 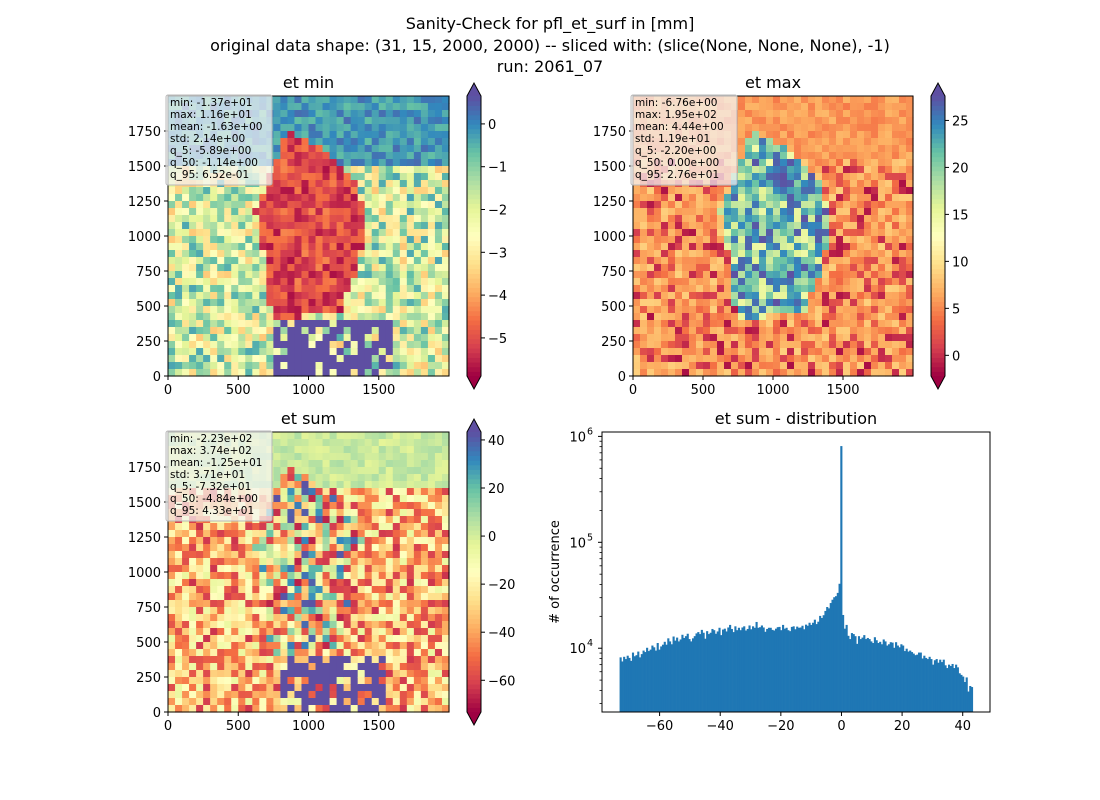 I want to click on y-tick-label: 1250, so click(x=144, y=202).